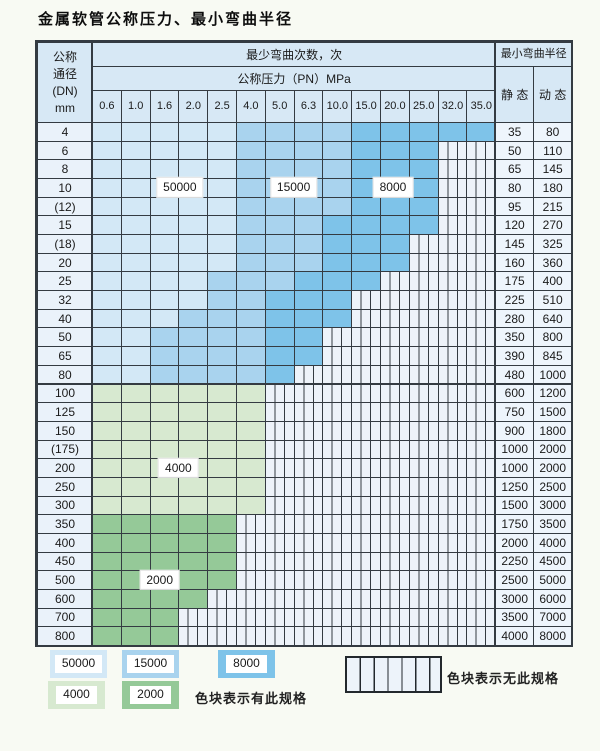  I want to click on pressure-col-header: 2.0, so click(193, 106).